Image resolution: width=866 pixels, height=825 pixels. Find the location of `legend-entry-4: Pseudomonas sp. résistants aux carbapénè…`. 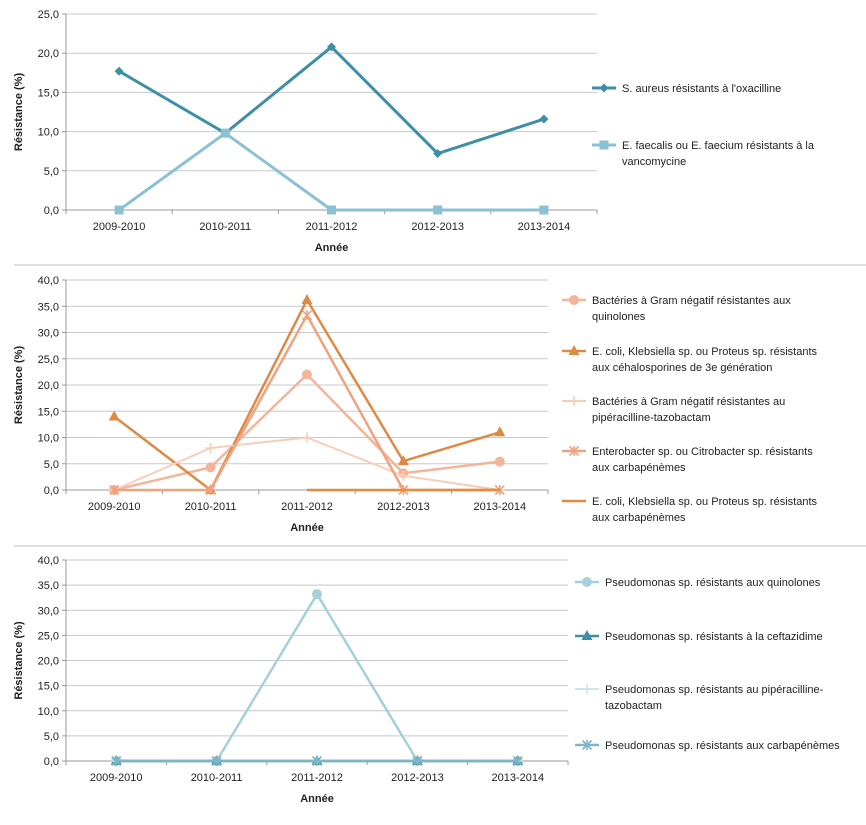

legend-entry-4: Pseudomonas sp. résistants aux carbapénè… is located at coordinates (707, 745).